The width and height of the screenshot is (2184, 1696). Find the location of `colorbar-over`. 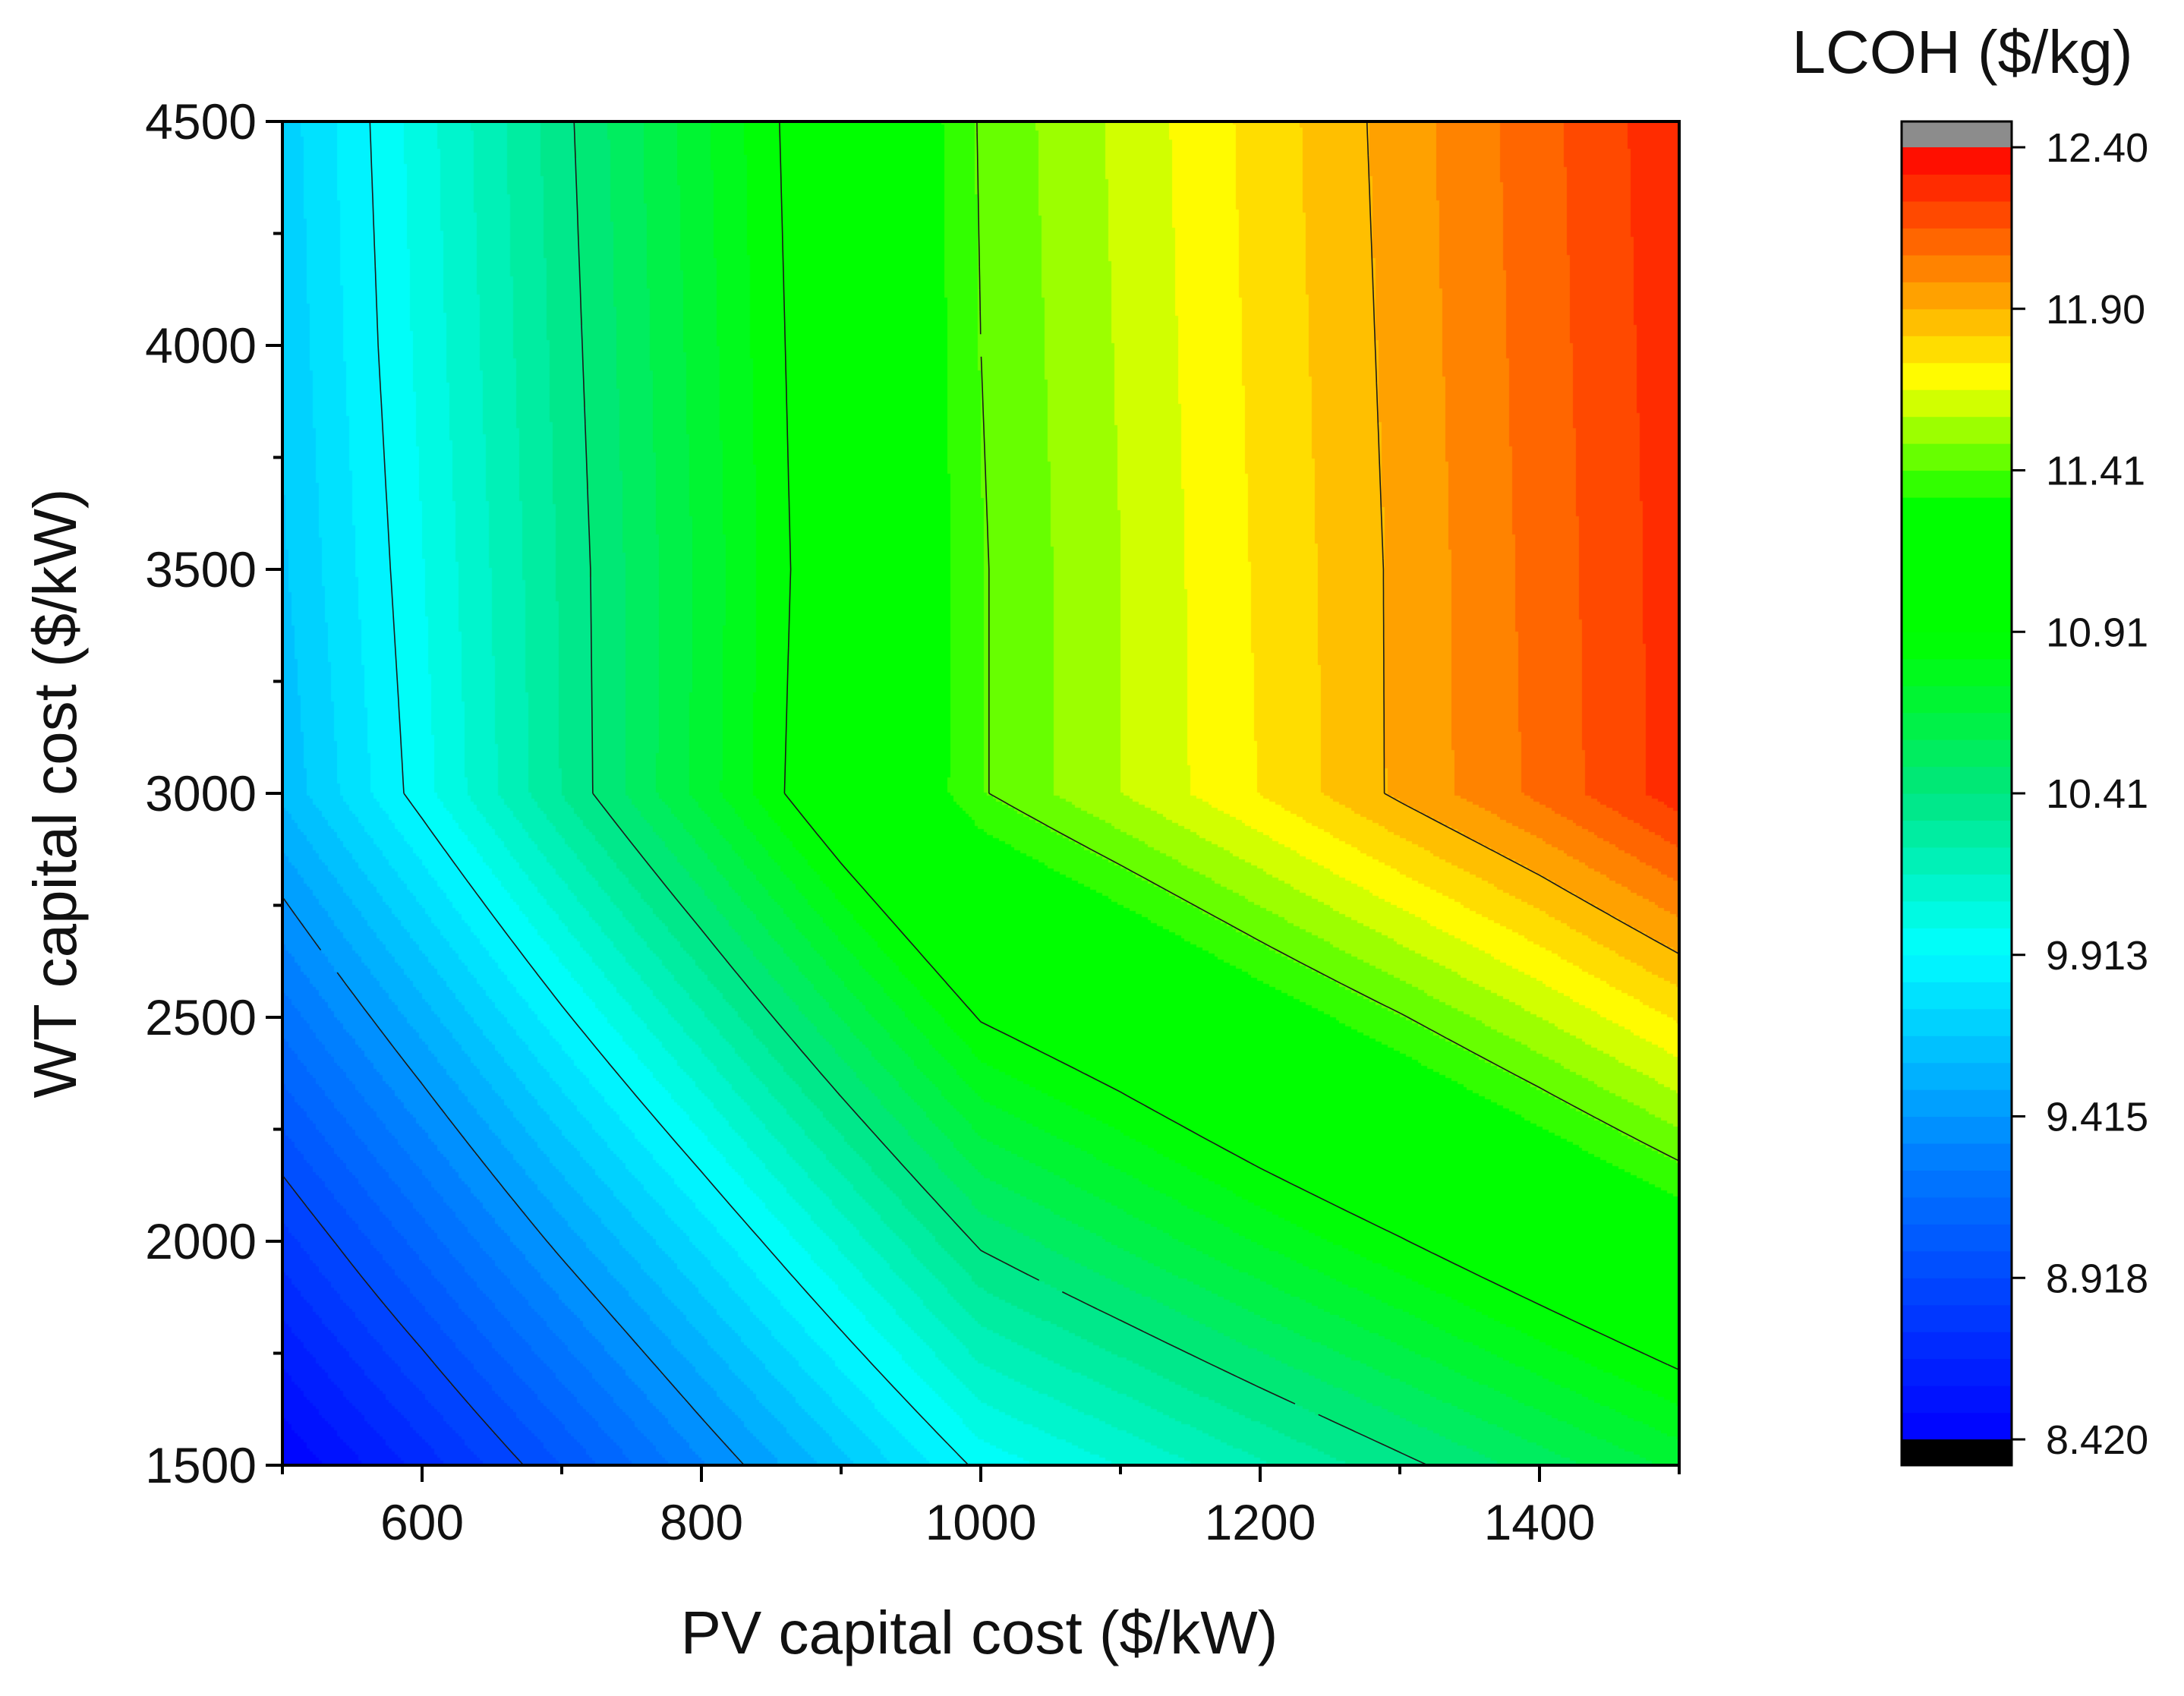

colorbar-over is located at coordinates (1957, 134).